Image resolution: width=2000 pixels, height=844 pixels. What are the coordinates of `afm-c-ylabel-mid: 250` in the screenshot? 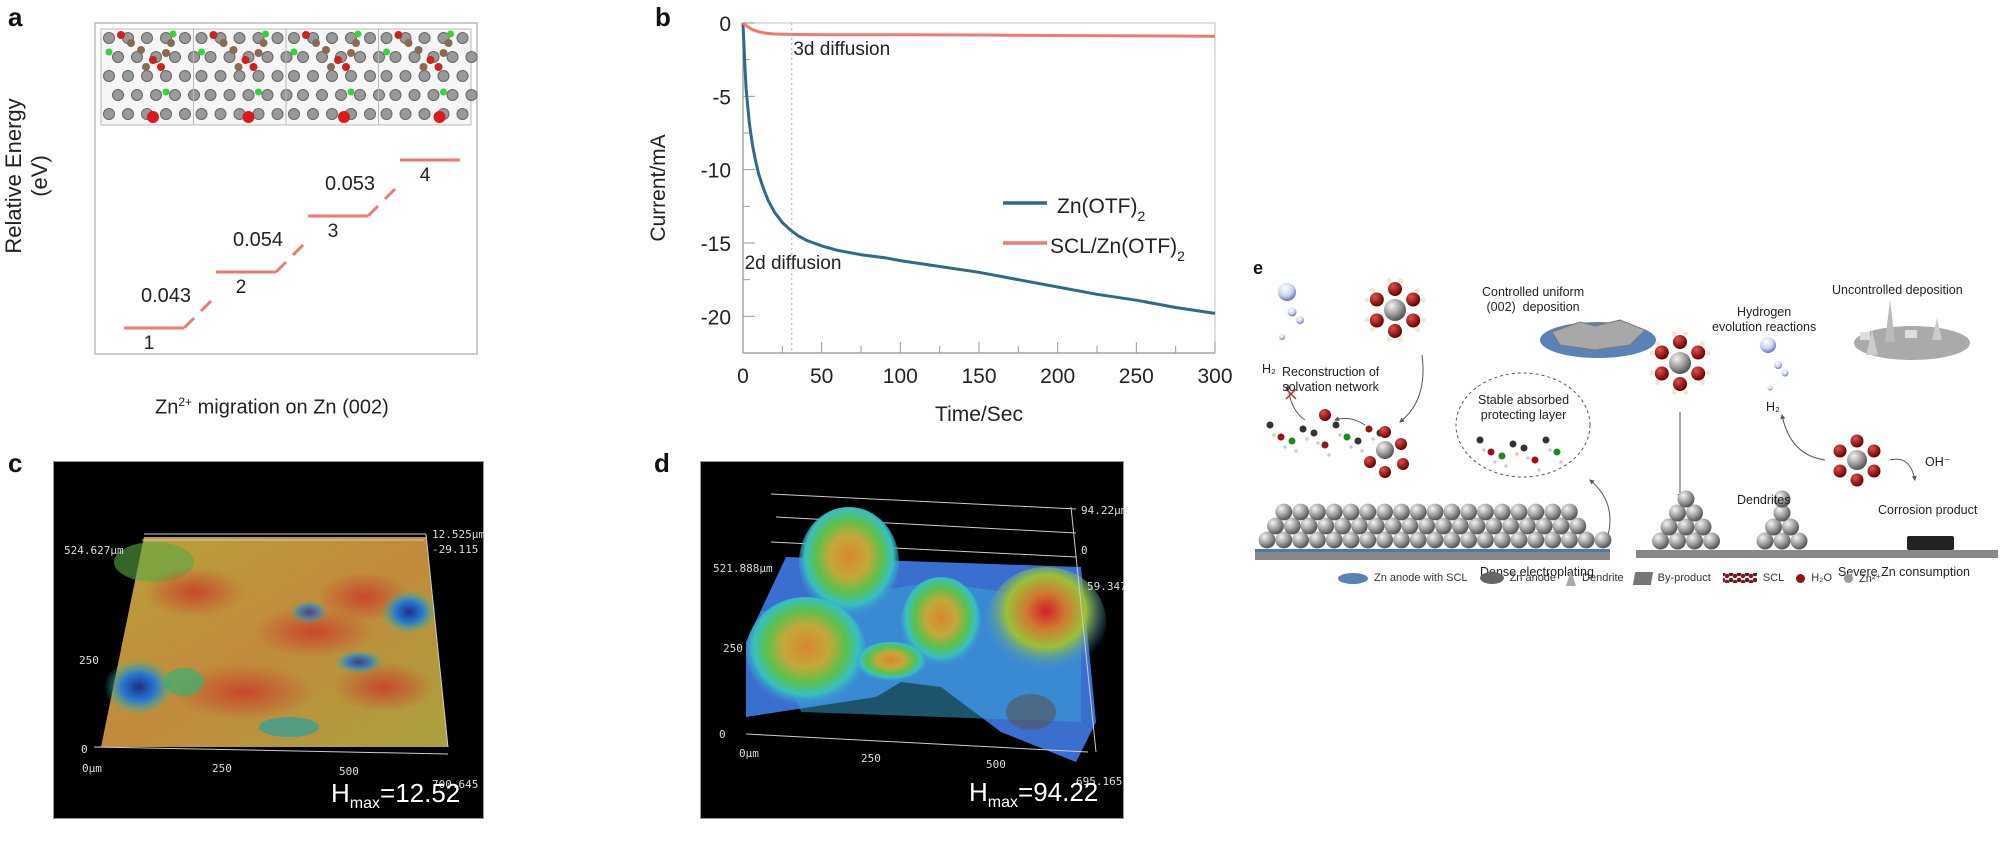 It's located at (89, 660).